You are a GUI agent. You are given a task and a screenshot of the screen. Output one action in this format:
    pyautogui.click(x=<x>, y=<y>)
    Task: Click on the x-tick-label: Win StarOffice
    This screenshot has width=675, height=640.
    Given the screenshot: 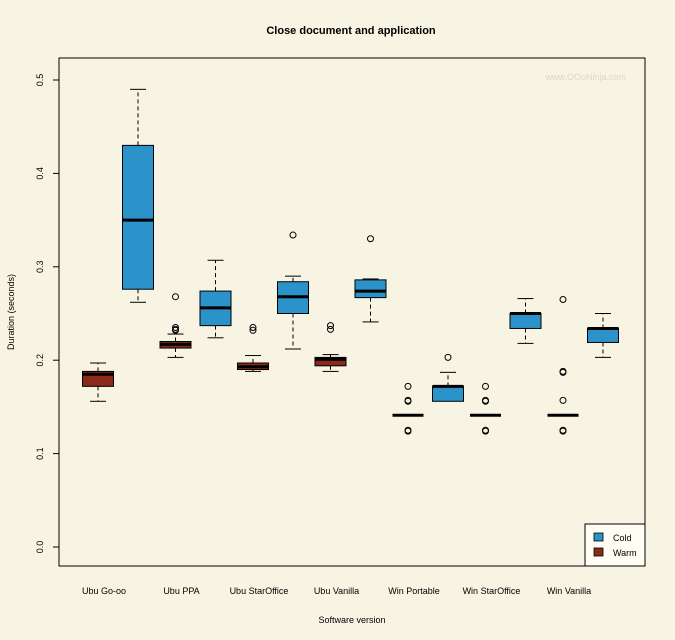 What is the action you would take?
    pyautogui.click(x=492, y=591)
    